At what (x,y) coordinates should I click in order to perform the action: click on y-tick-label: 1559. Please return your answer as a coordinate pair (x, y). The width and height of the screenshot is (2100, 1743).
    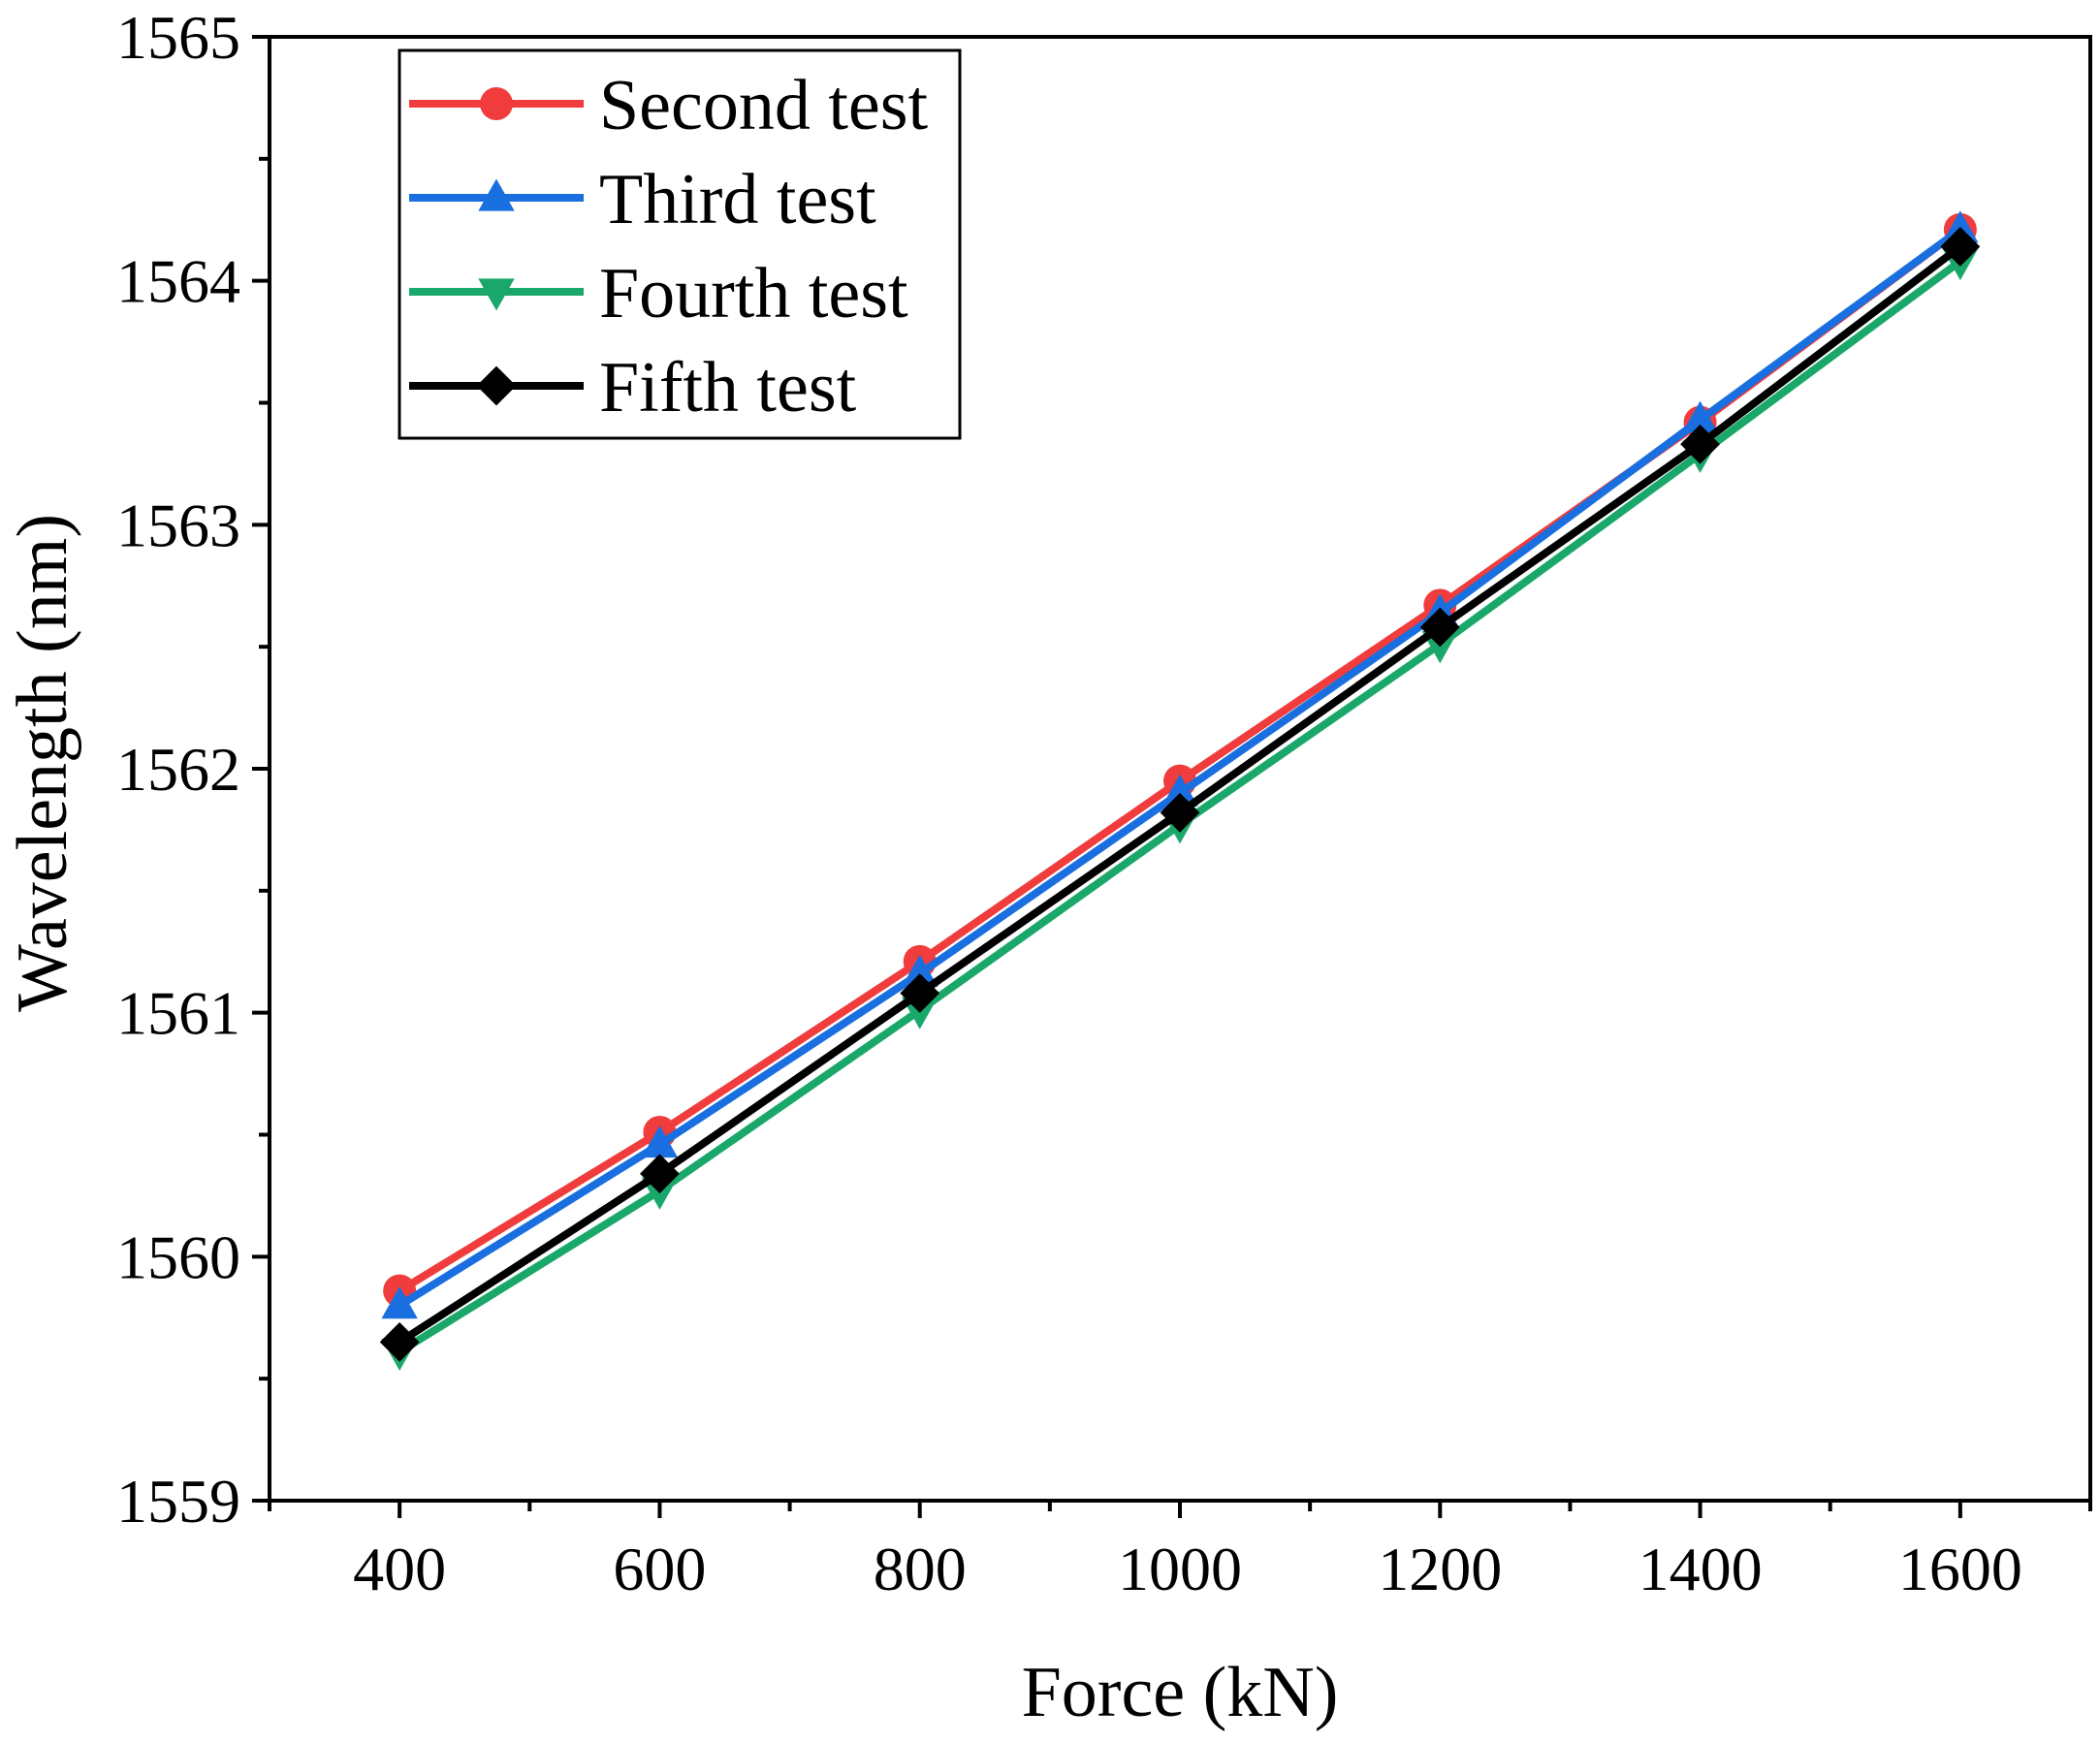
    Looking at the image, I should click on (178, 1502).